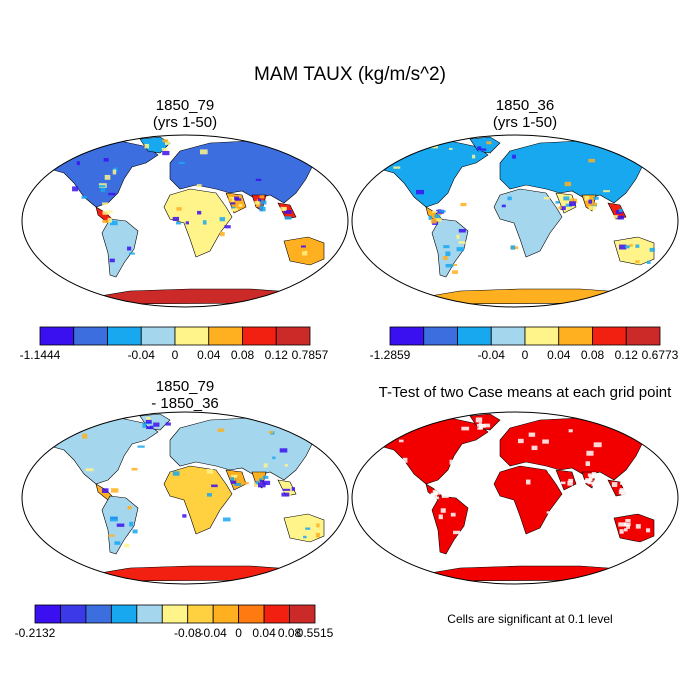  I want to click on panel3-title-line2: - 1850_36, so click(185, 403).